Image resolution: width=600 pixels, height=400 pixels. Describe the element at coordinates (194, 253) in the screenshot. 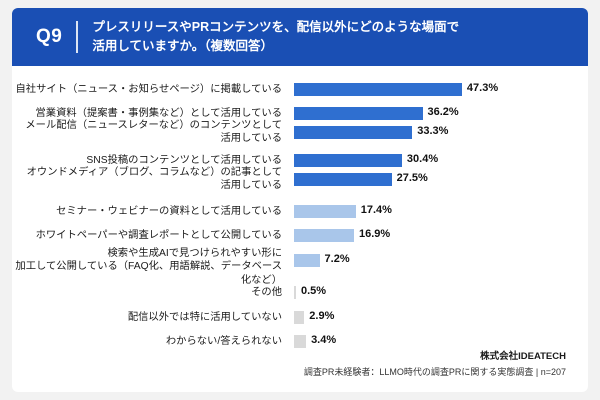

I see `bar-label-line: 検索や生成AIで見つけられやすい形に` at that location.